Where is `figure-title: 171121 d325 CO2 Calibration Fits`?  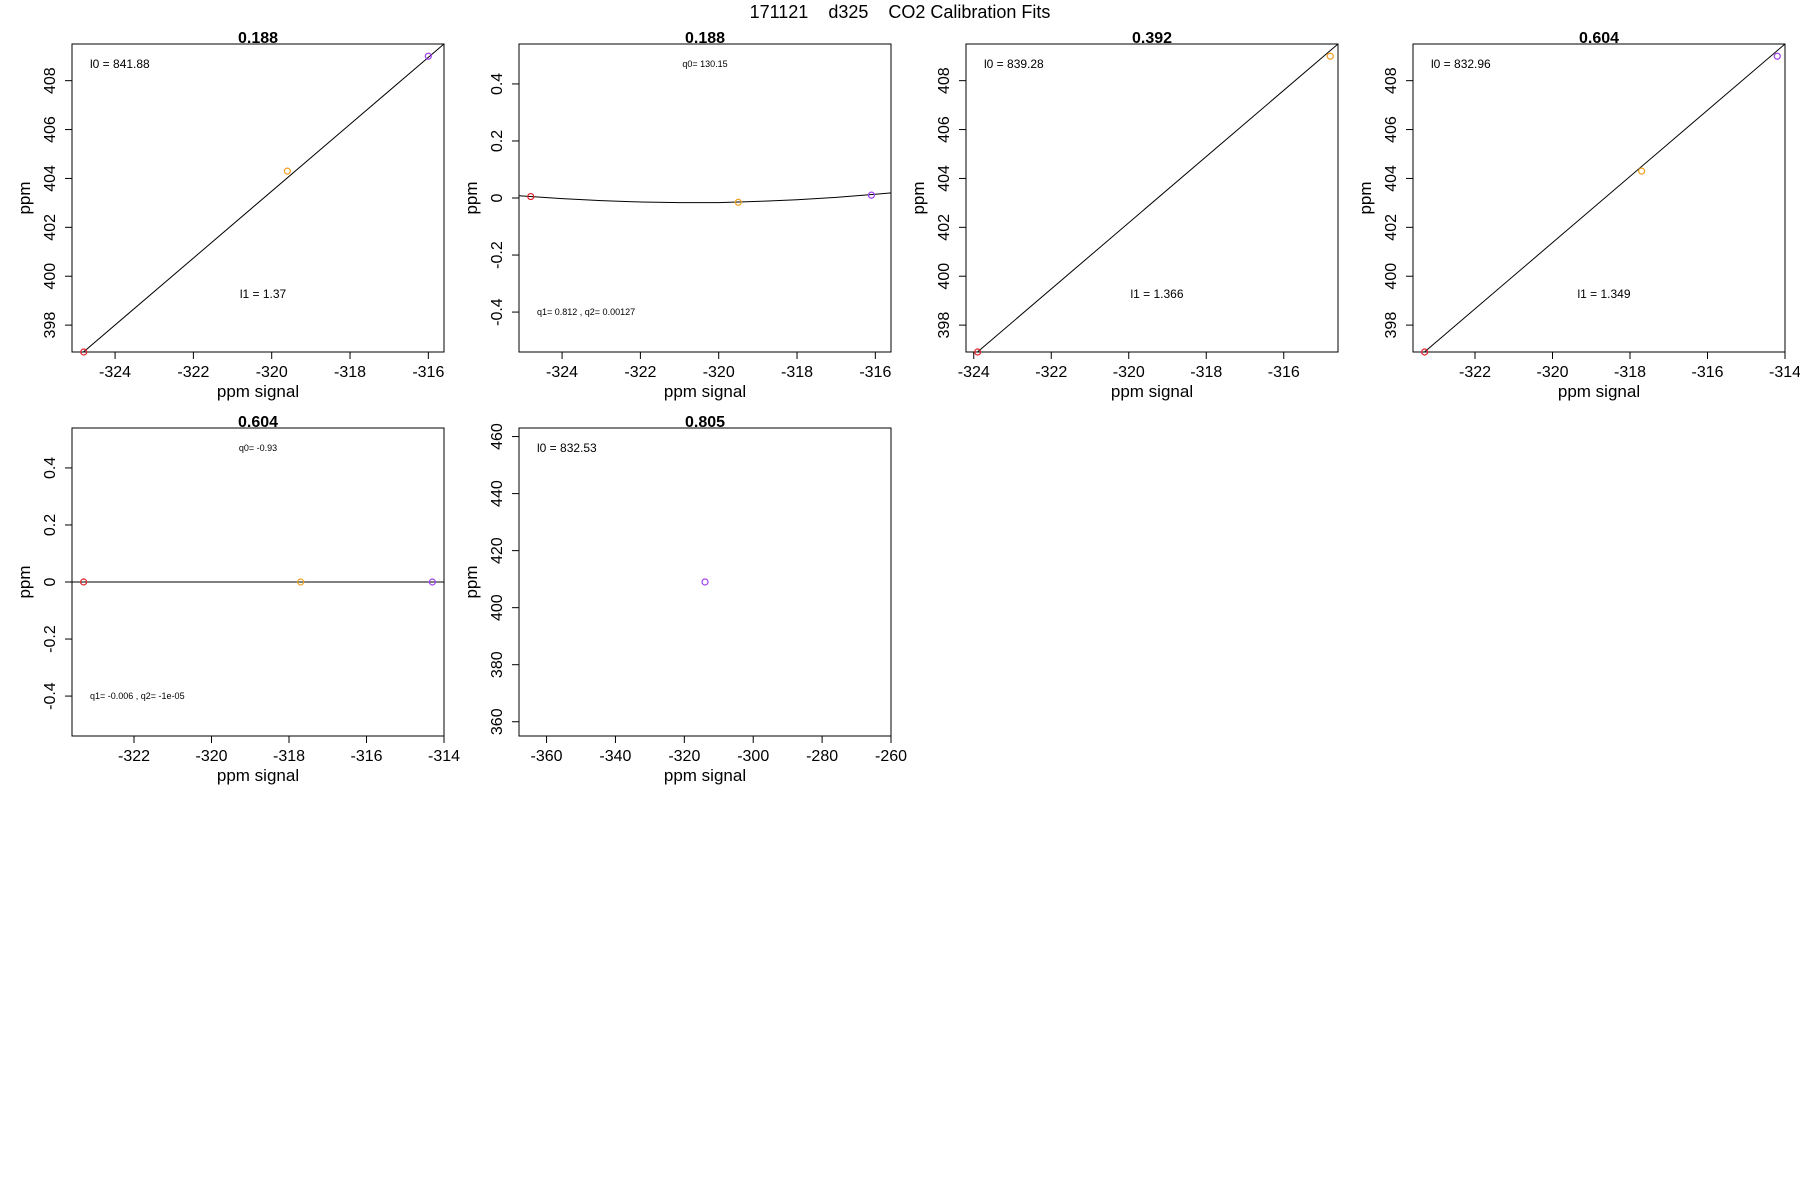 figure-title: 171121 d325 CO2 Calibration Fits is located at coordinates (900, 12).